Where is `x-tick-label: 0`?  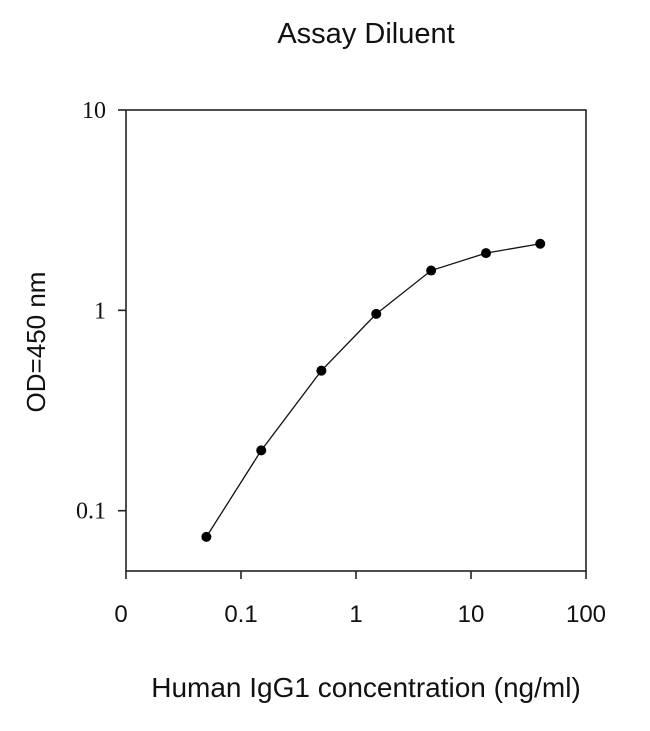
x-tick-label: 0 is located at coordinates (120, 614).